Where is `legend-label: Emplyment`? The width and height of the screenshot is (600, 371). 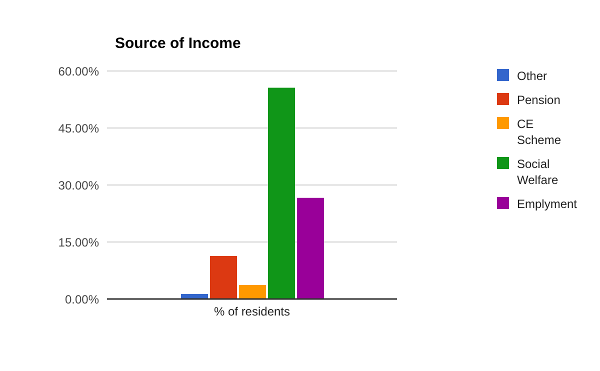 legend-label: Emplyment is located at coordinates (547, 204).